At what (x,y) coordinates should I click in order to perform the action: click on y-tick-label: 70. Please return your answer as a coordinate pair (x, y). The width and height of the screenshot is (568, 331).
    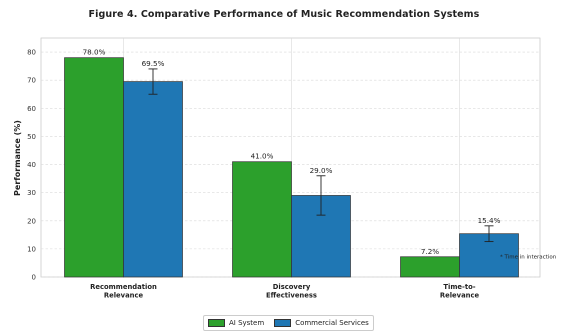
    Looking at the image, I should click on (31, 81).